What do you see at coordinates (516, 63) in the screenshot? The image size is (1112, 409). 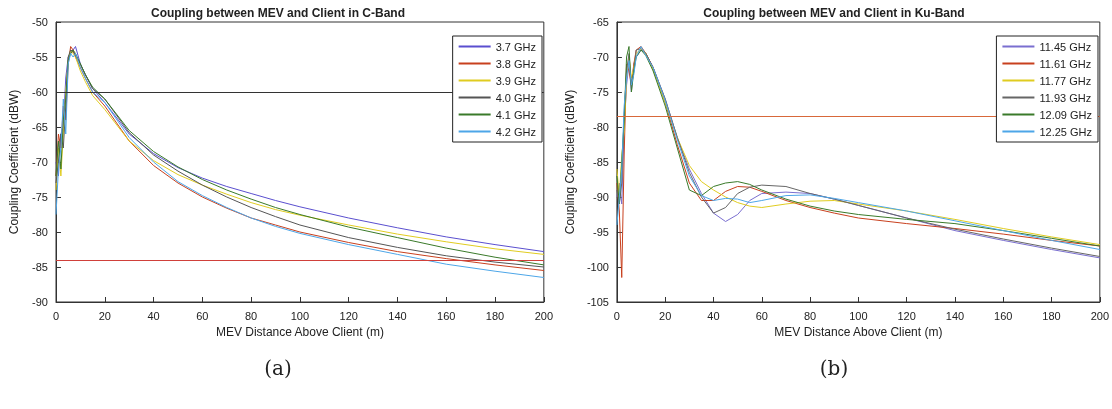 I see `legend-label: 3.8 GHz` at bounding box center [516, 63].